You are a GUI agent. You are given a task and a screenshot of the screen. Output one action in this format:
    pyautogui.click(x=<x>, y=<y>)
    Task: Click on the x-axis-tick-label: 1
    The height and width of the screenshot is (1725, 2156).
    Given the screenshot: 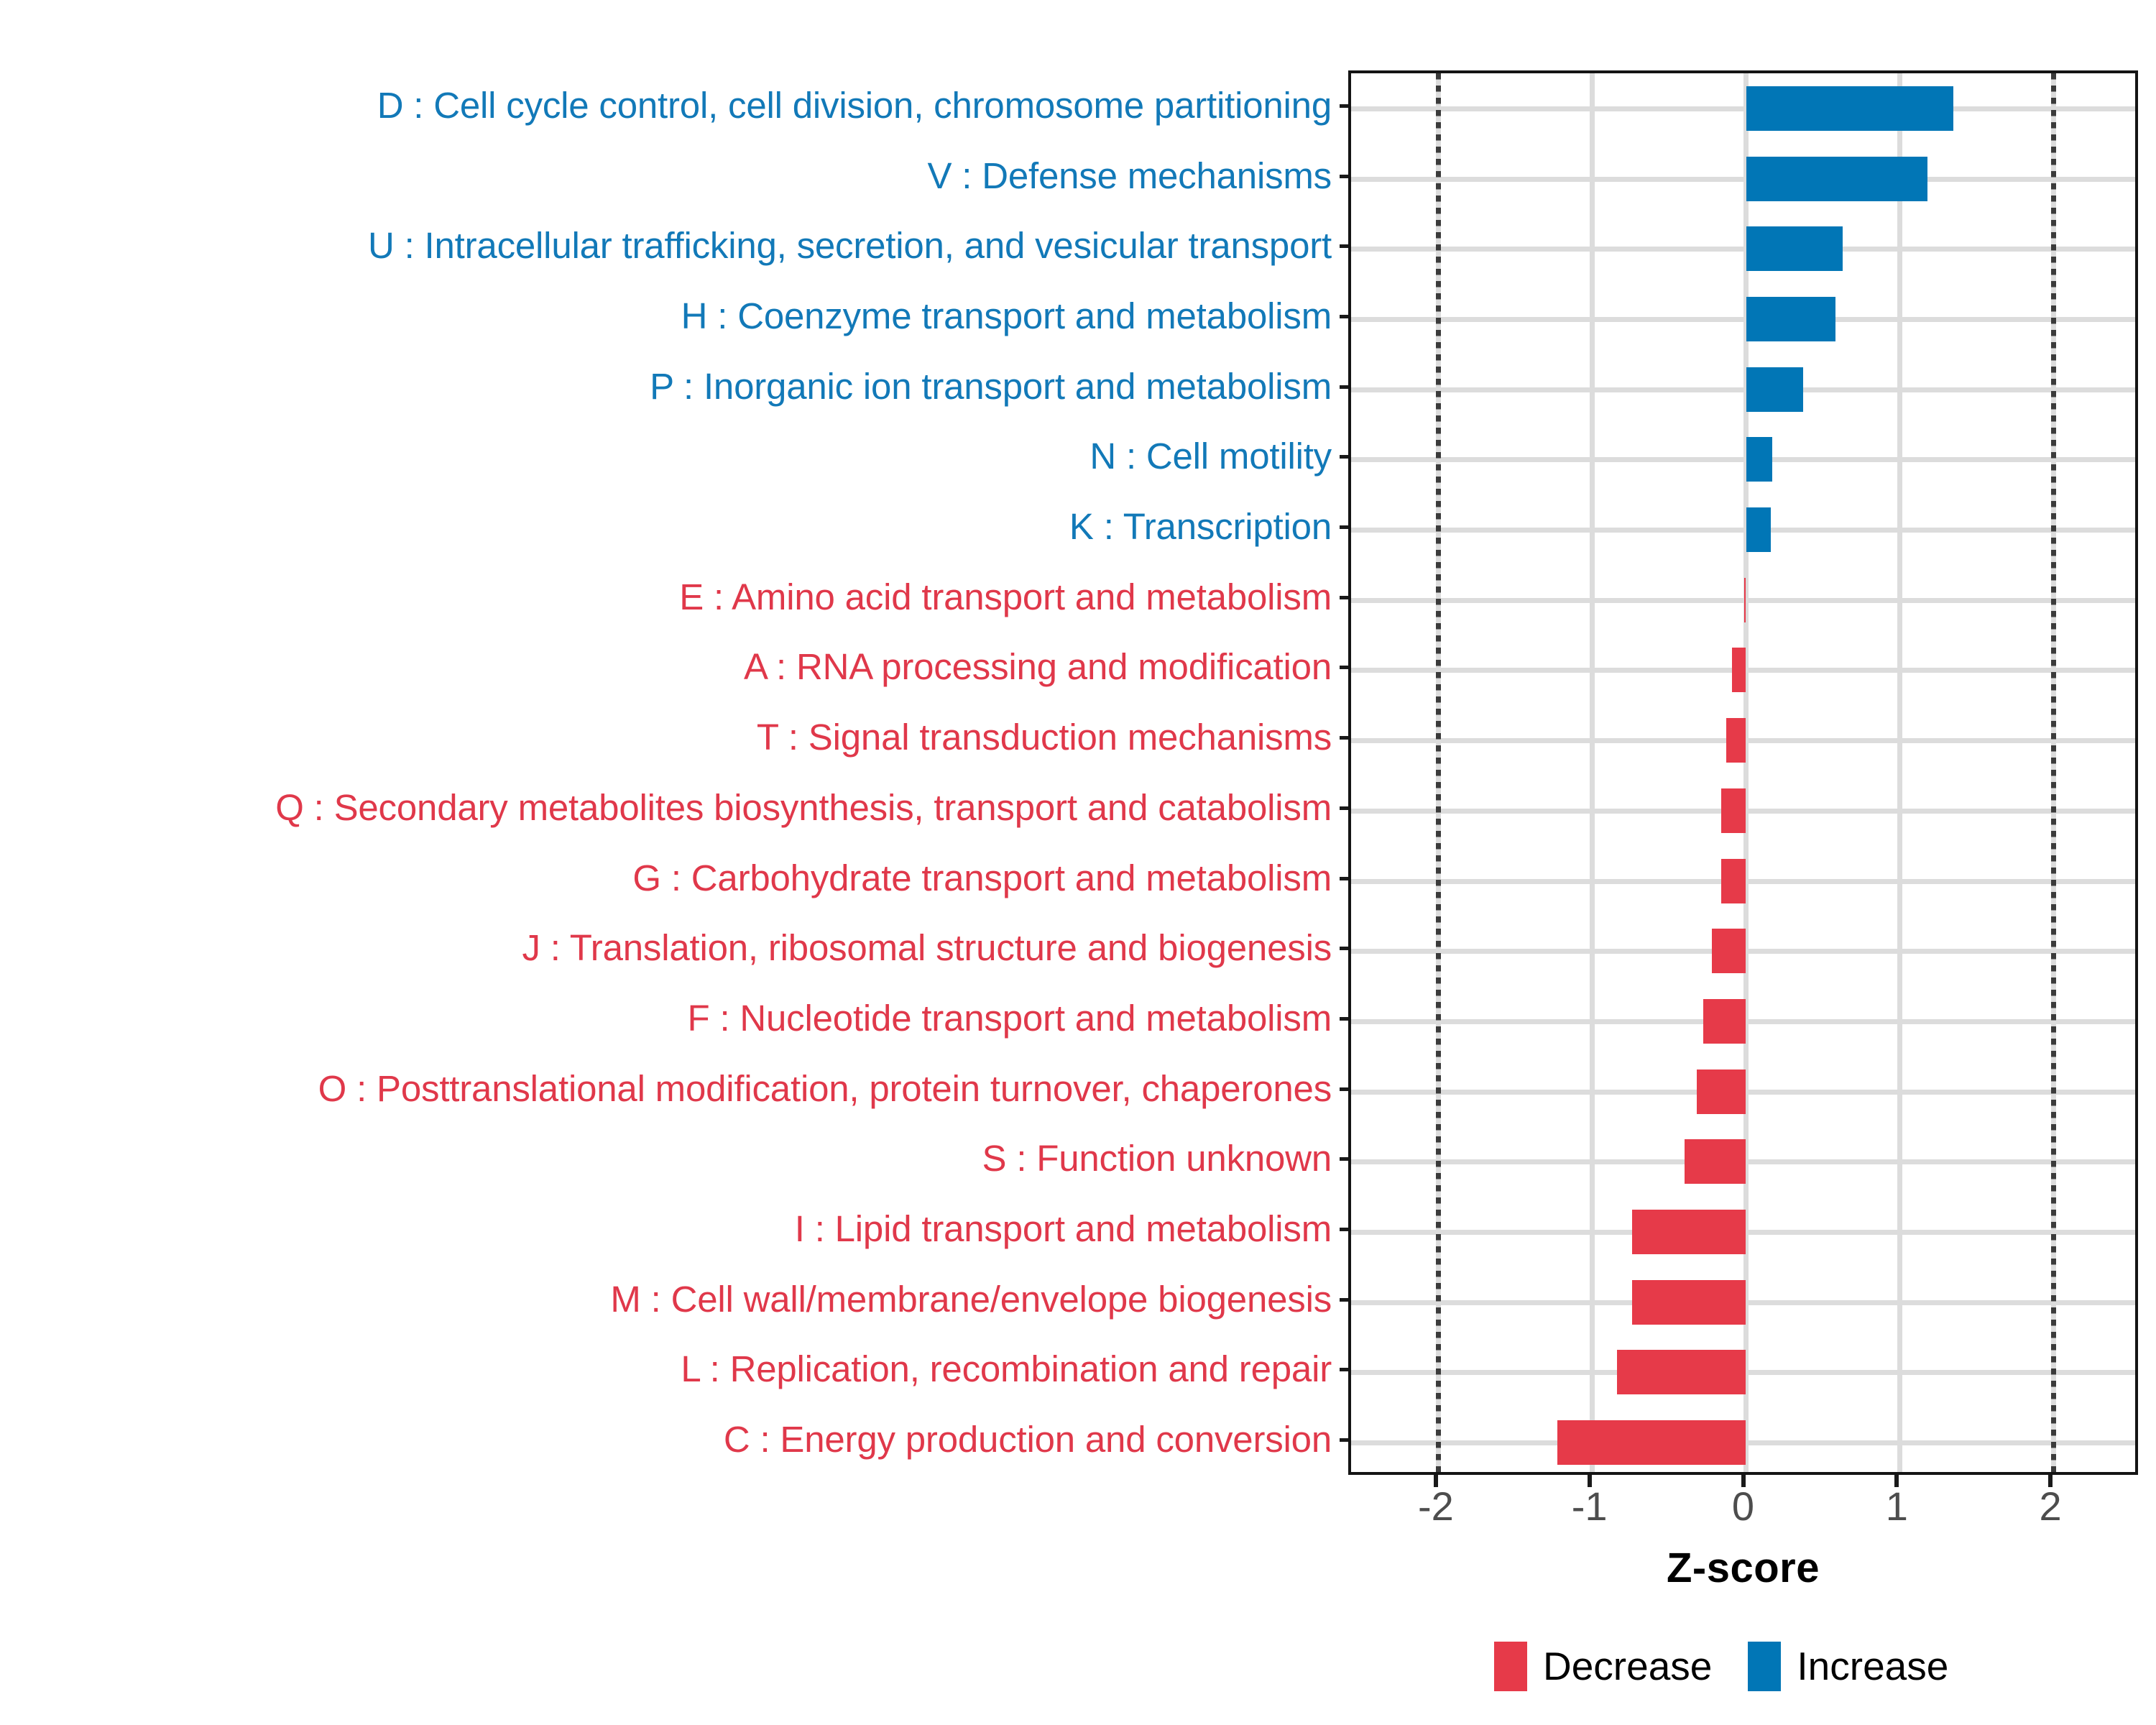 What is the action you would take?
    pyautogui.click(x=1897, y=1506)
    